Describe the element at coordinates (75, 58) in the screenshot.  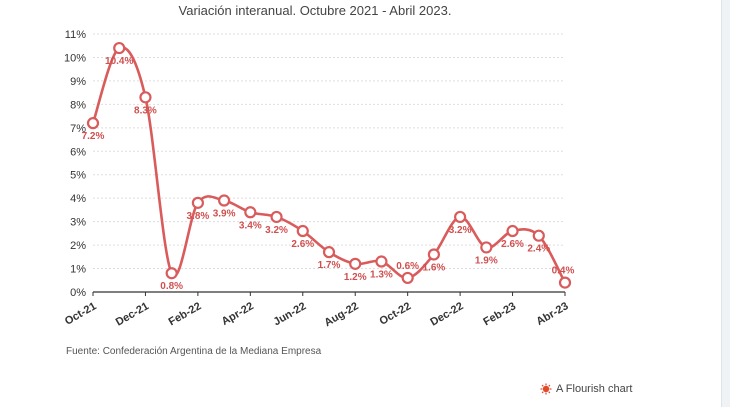
I see `y-tick-label: 10%` at that location.